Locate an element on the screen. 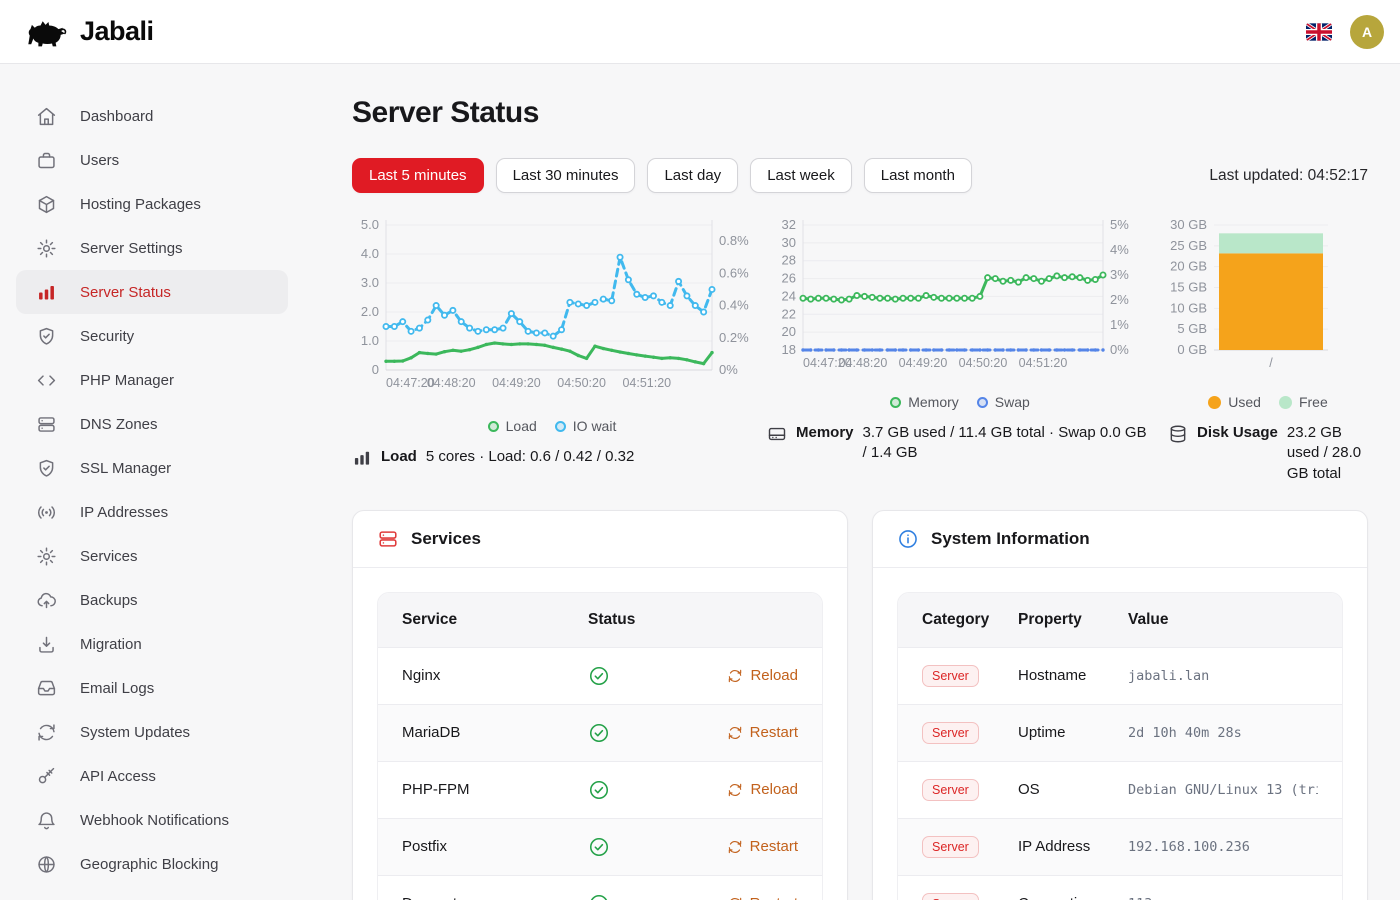 Image resolution: width=1400 pixels, height=900 pixels. sidebar-item-label: PHP Manager is located at coordinates (127, 380).